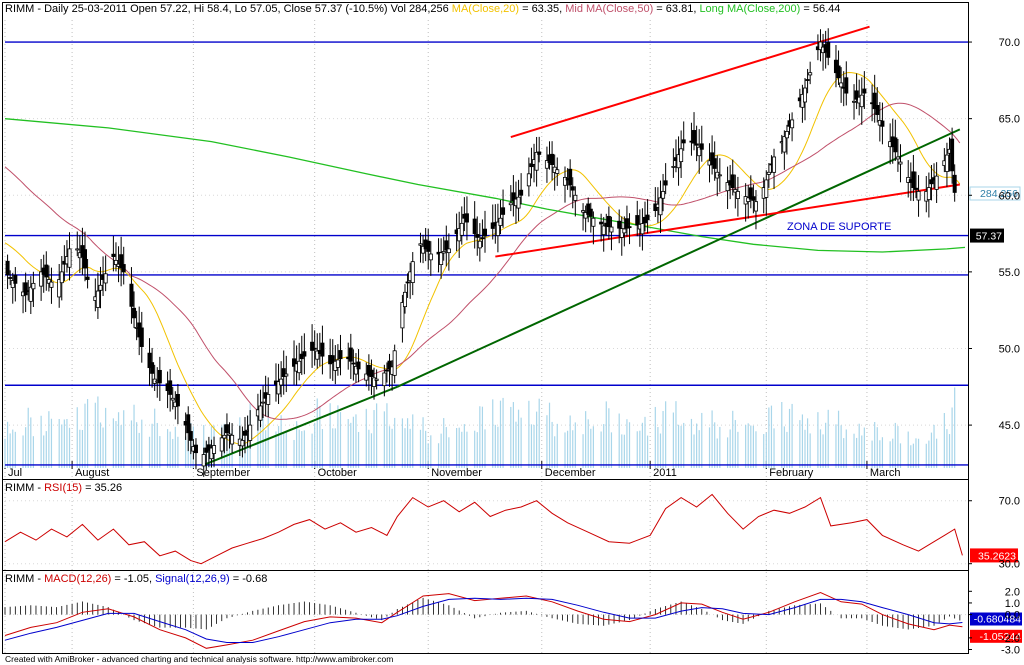  Describe the element at coordinates (749, 9) in the screenshot. I see `price-title-part-5: Long MA(Close,200)` at that location.